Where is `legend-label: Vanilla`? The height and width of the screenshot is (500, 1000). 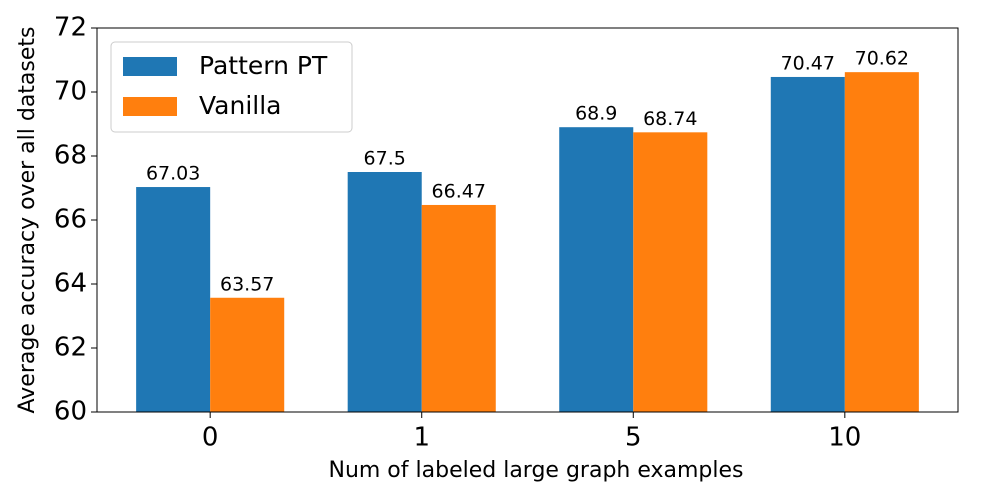 legend-label: Vanilla is located at coordinates (240, 105).